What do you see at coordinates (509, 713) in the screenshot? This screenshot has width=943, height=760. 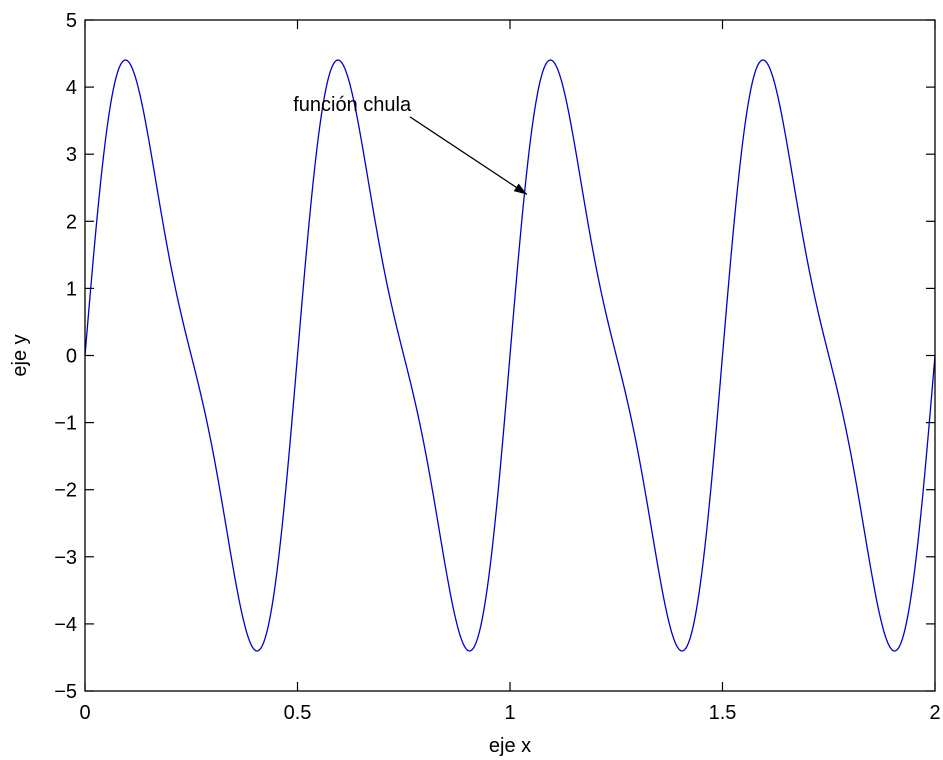 I see `x-tick-label: 1` at bounding box center [509, 713].